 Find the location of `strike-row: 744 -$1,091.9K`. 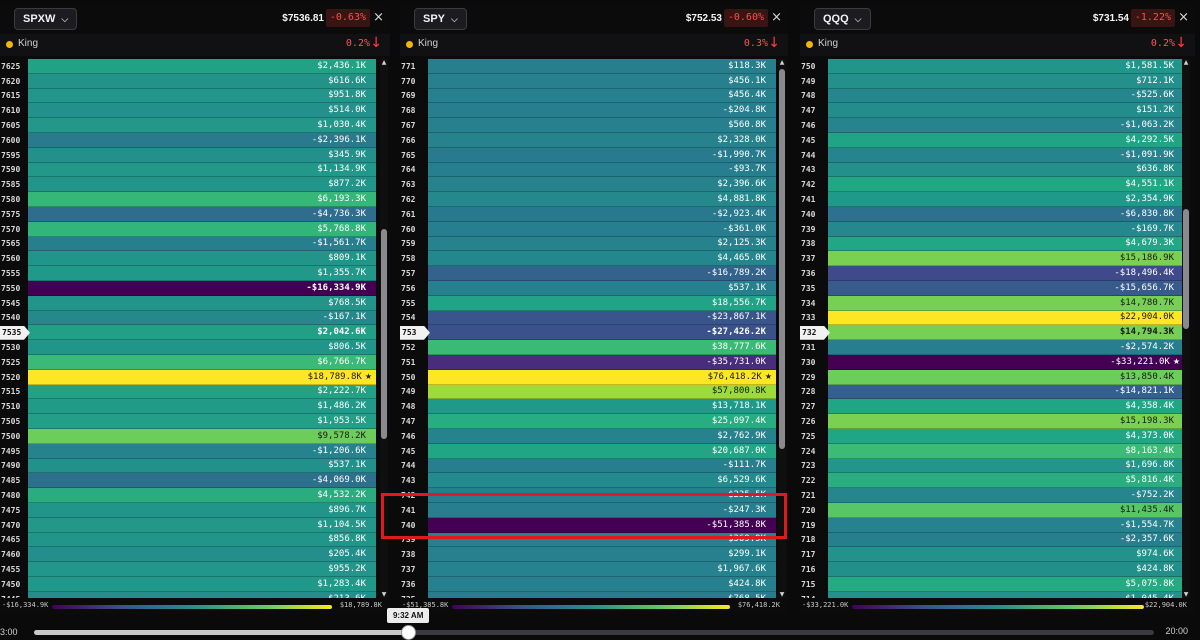

strike-row: 744 -$1,091.9K is located at coordinates (992, 155).